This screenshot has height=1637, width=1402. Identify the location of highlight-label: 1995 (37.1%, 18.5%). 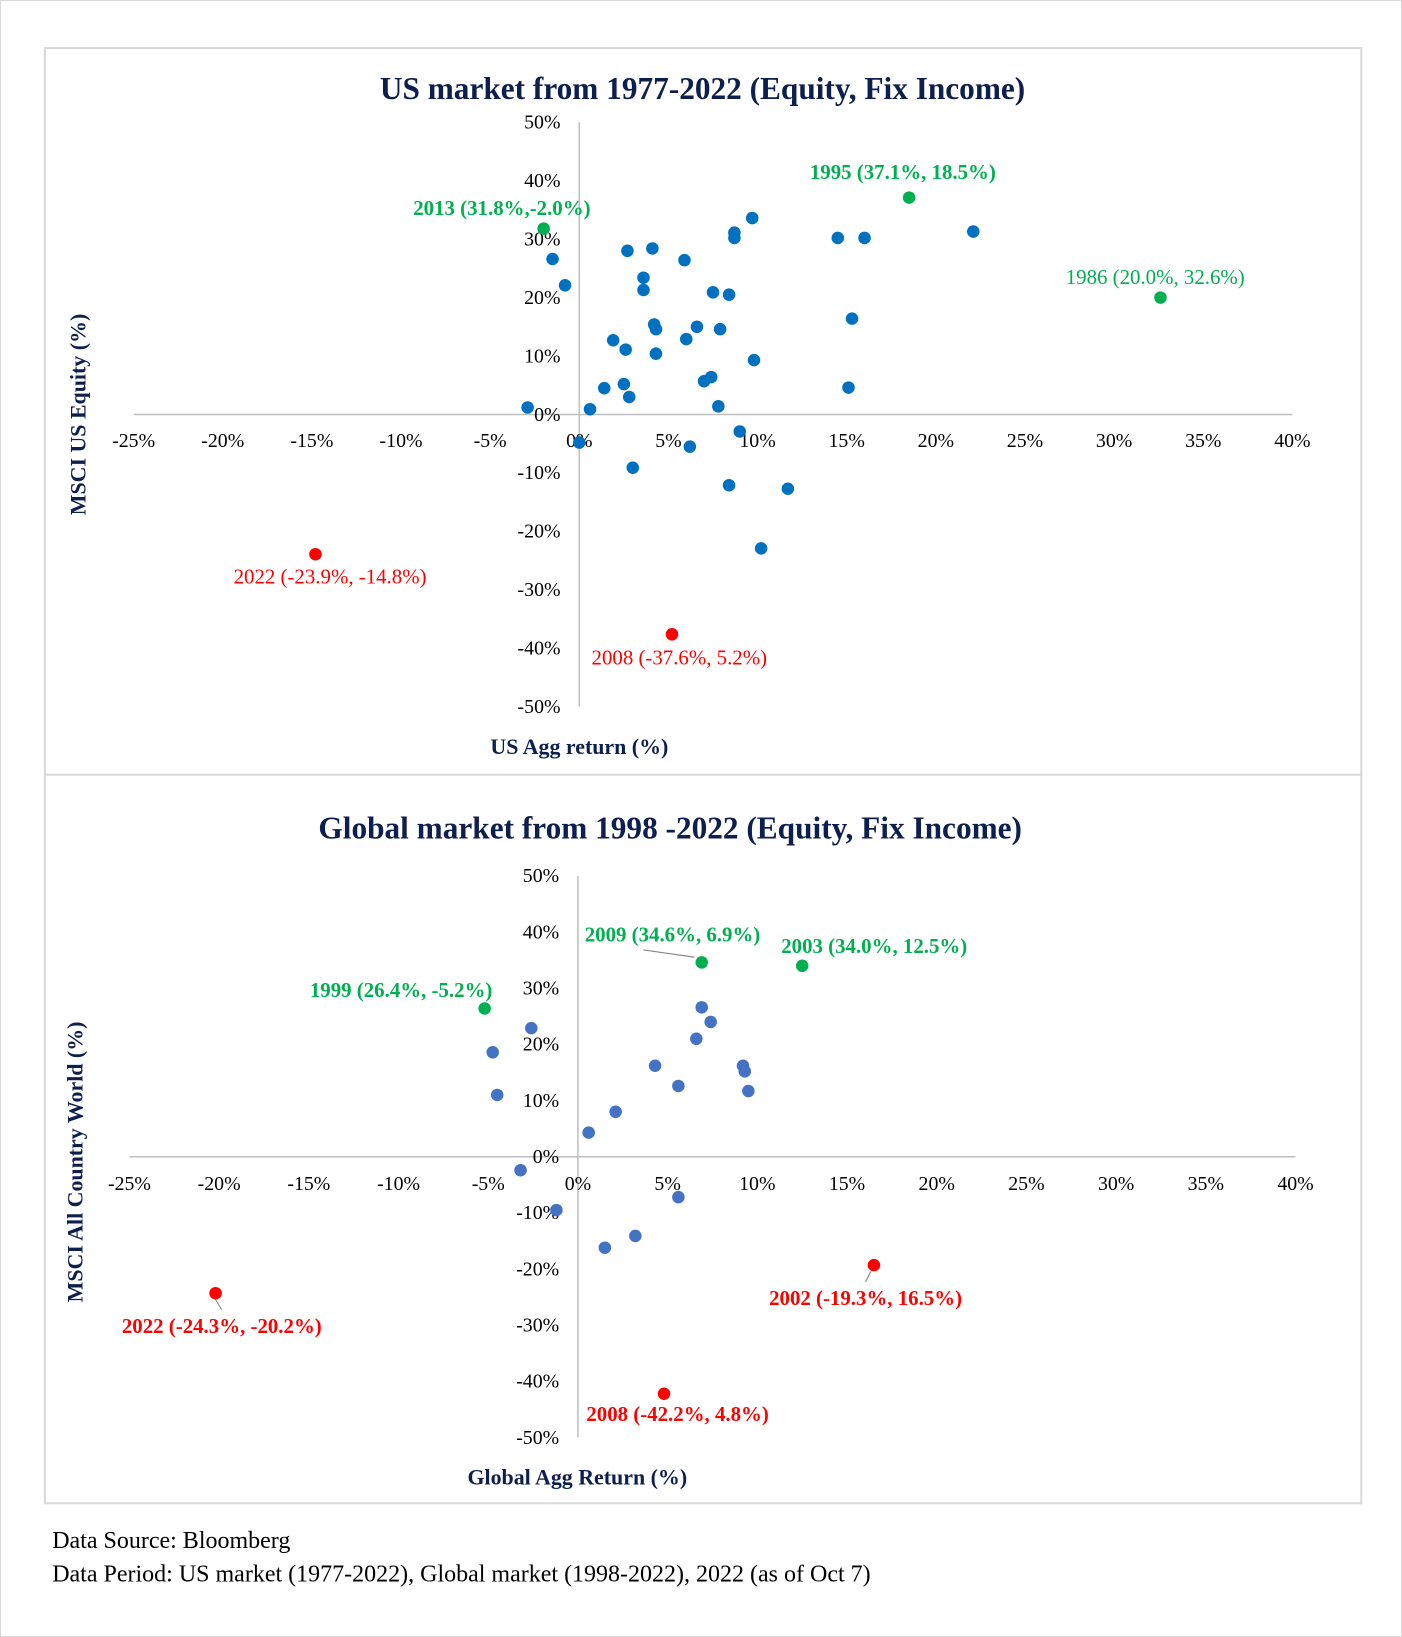
(903, 172).